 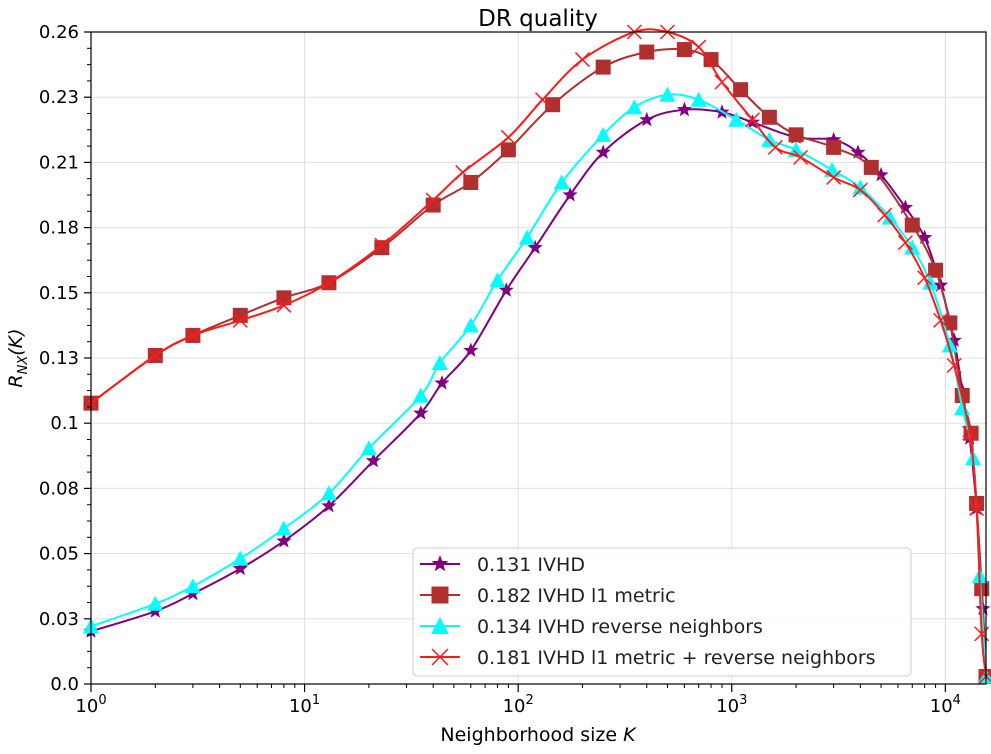 What do you see at coordinates (304, 705) in the screenshot?
I see `x-tick-label: 10¹` at bounding box center [304, 705].